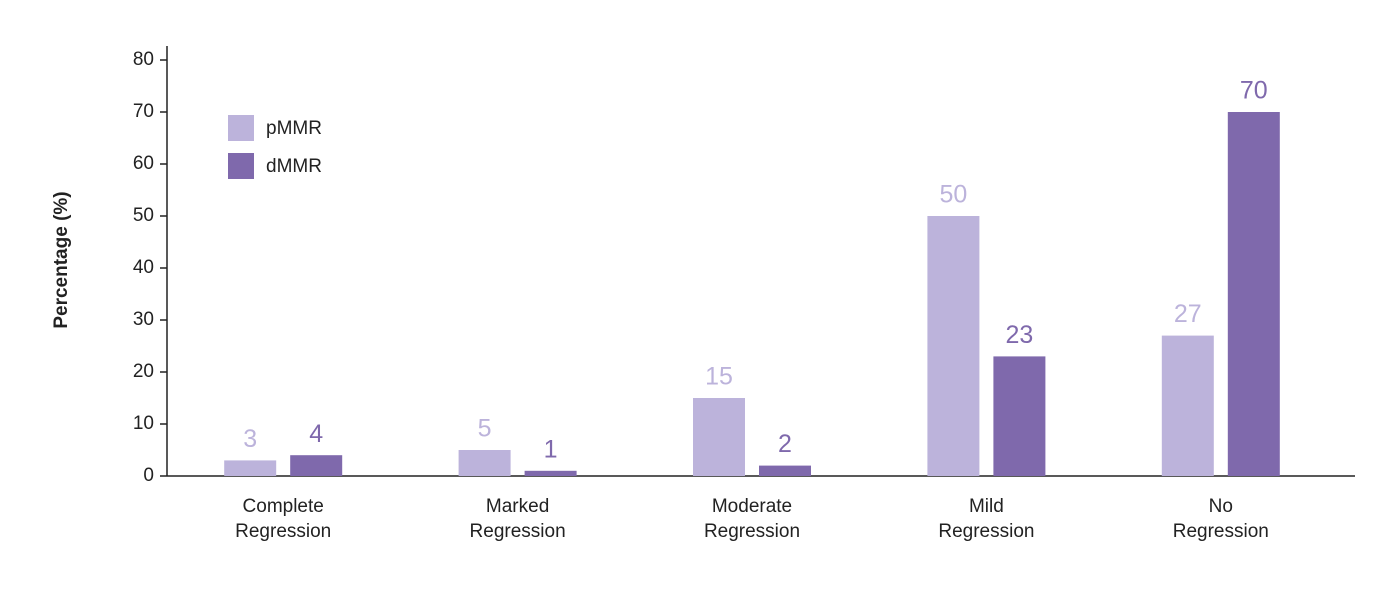 The width and height of the screenshot is (1400, 596). What do you see at coordinates (785, 444) in the screenshot?
I see `value-label: 2` at bounding box center [785, 444].